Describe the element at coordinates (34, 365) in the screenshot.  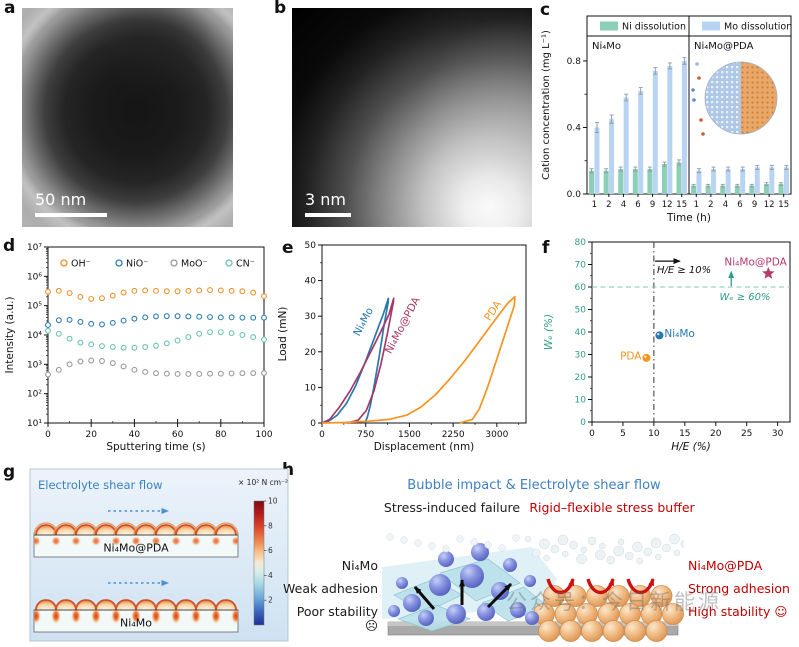
I see `svg-text: 10³` at that location.